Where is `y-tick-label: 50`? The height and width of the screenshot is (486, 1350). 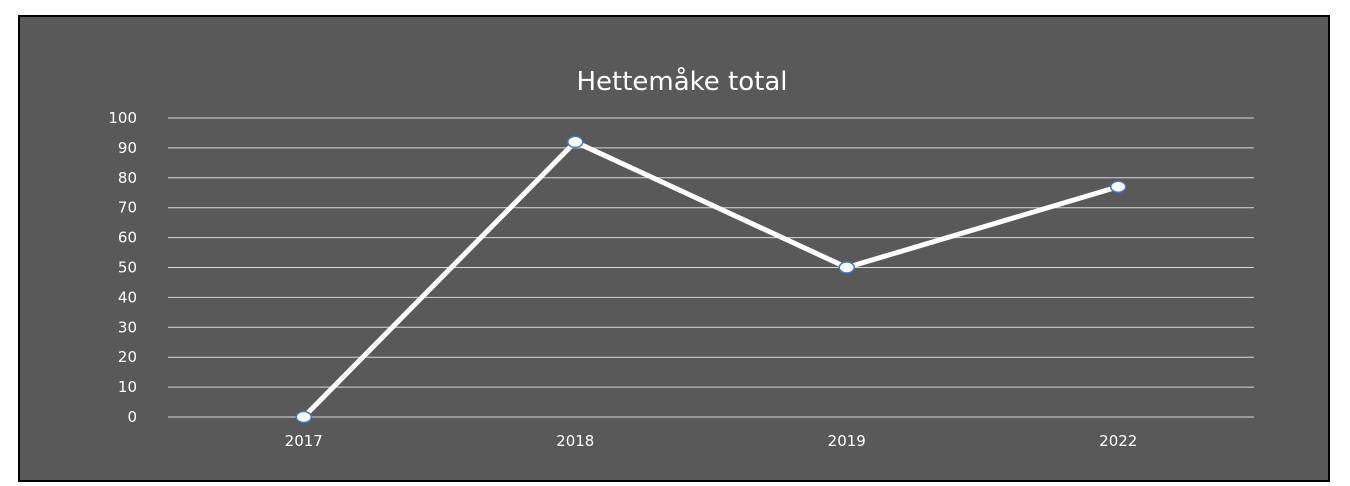
y-tick-label: 50 is located at coordinates (127, 268).